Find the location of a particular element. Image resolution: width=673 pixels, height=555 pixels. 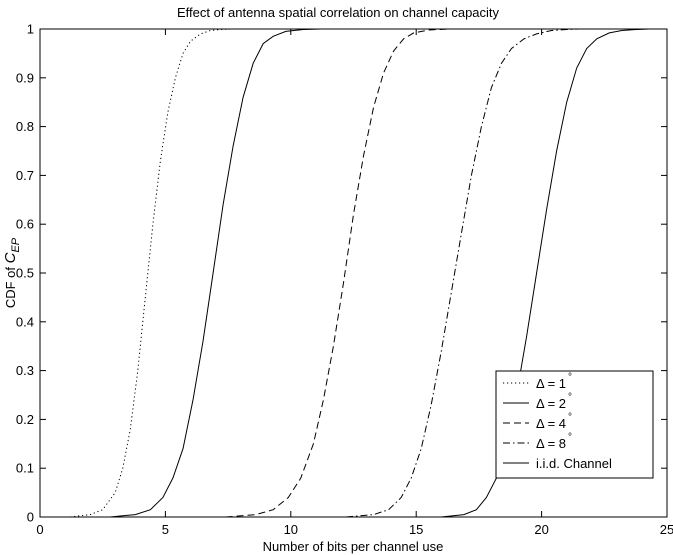

y-tick-label: 0.8 is located at coordinates (25, 126).